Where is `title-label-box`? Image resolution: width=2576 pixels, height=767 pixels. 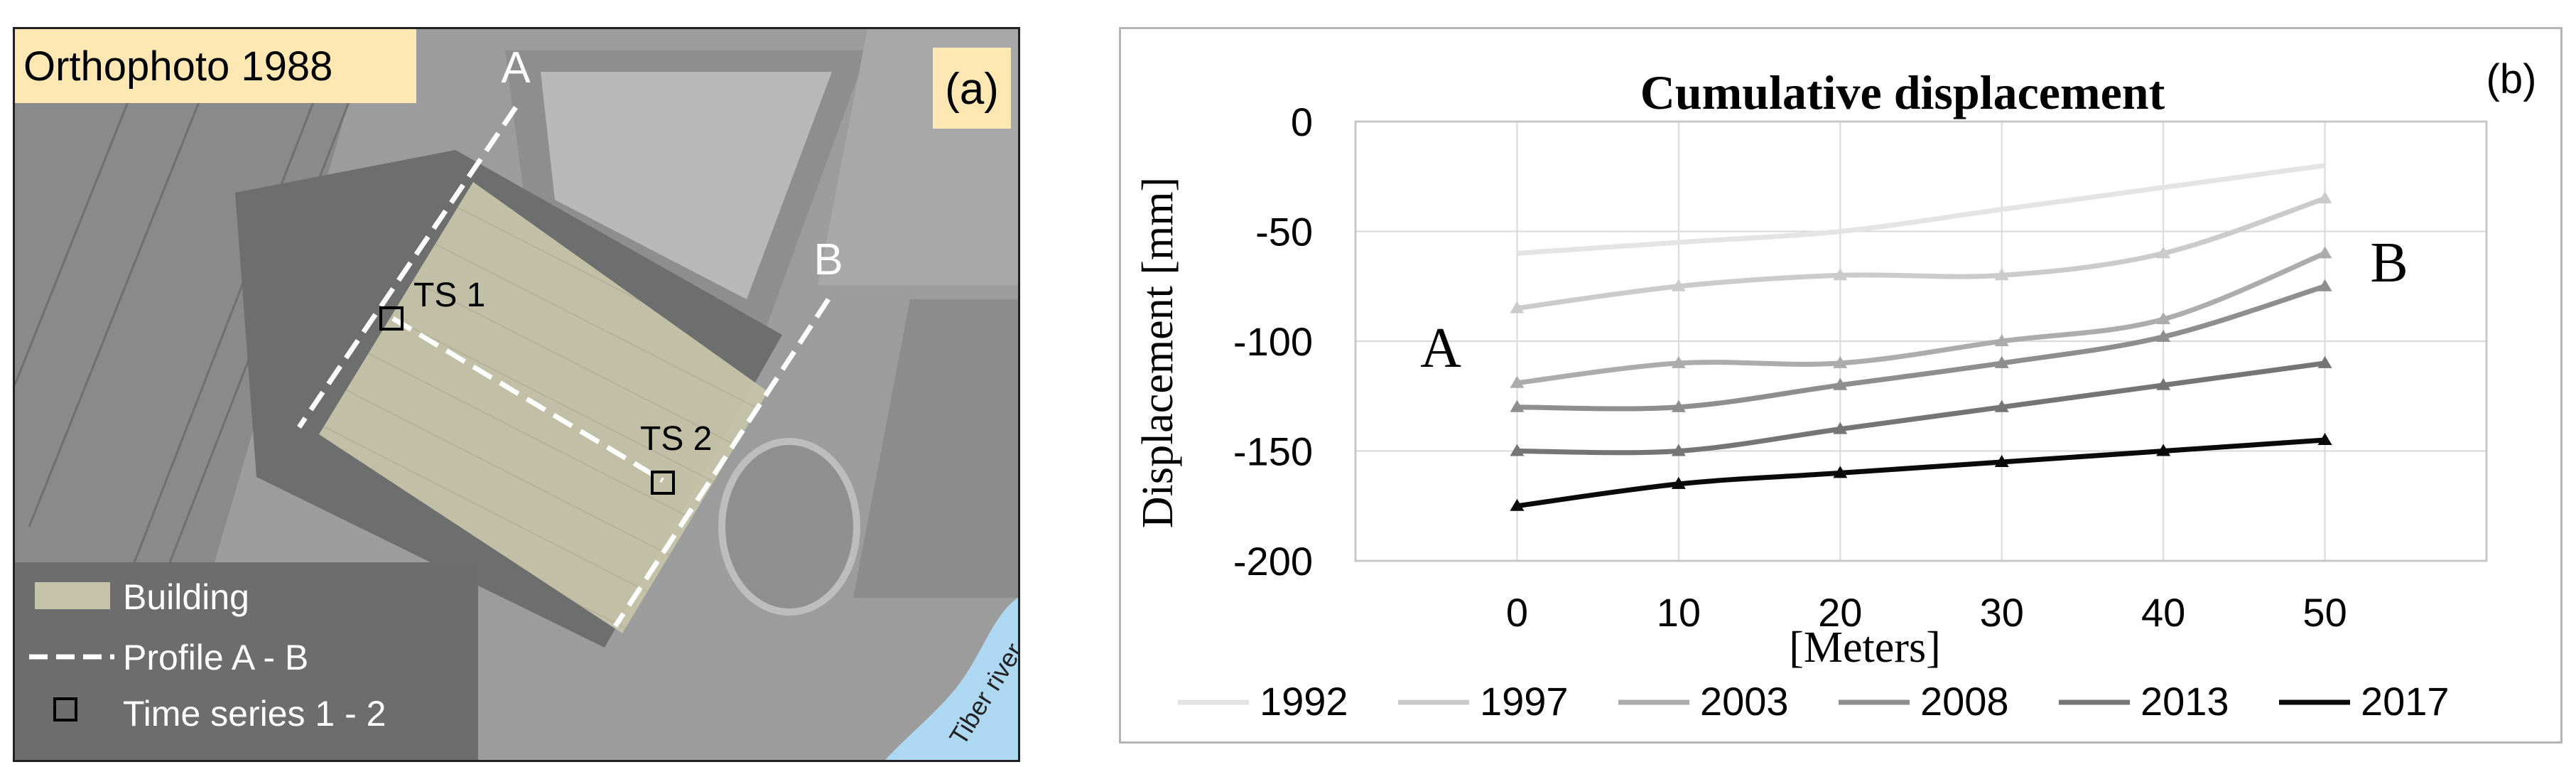
title-label-box is located at coordinates (215, 66).